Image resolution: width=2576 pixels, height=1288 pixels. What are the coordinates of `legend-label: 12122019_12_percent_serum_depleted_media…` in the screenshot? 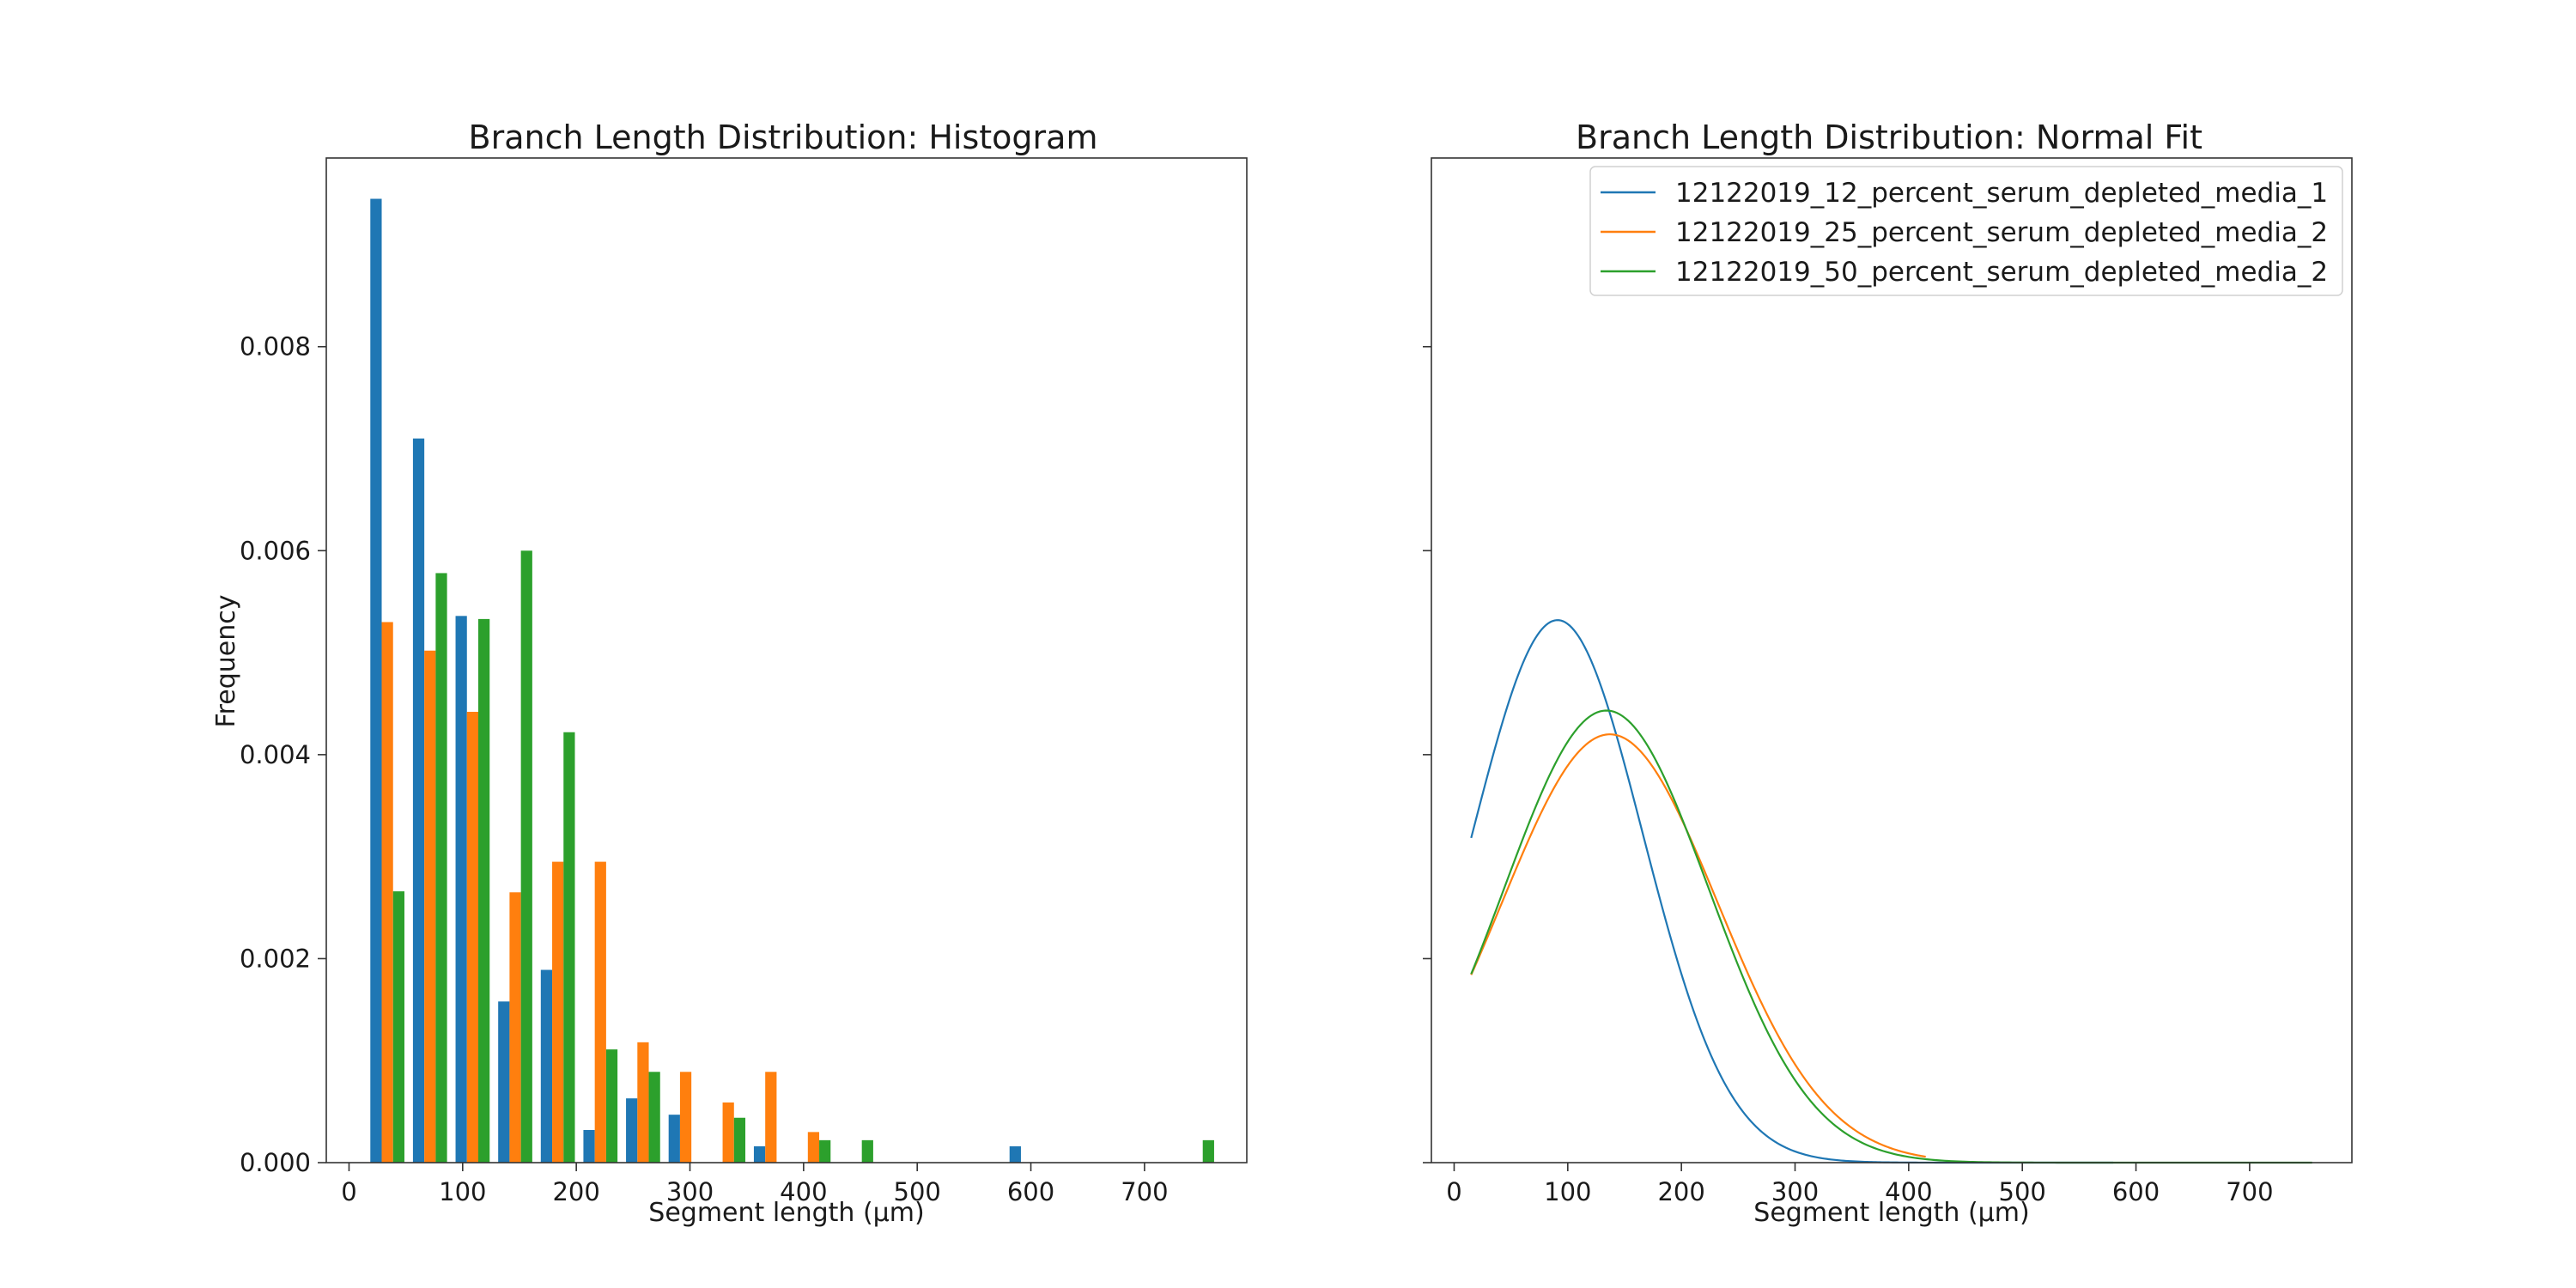 It's located at (2002, 193).